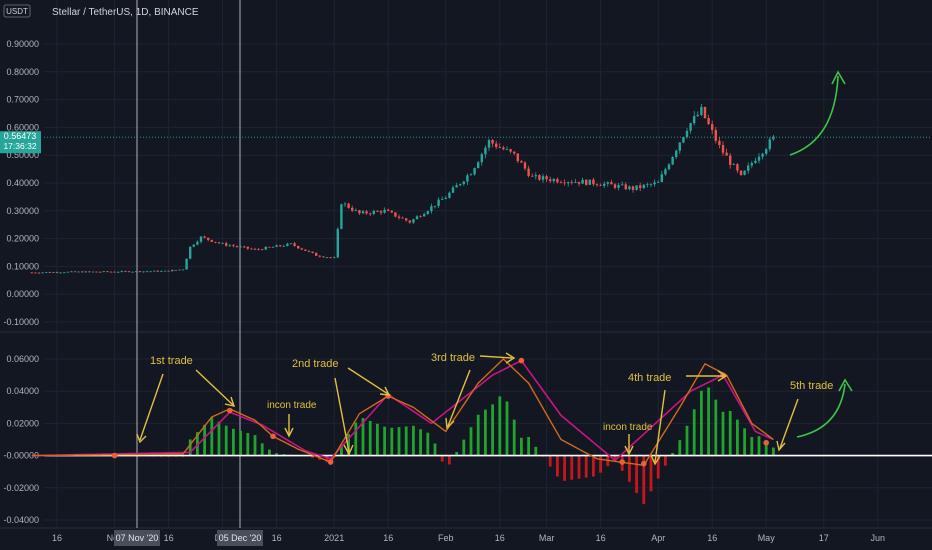 The width and height of the screenshot is (932, 550). What do you see at coordinates (440, 412) in the screenshot?
I see `cross-dots` at bounding box center [440, 412].